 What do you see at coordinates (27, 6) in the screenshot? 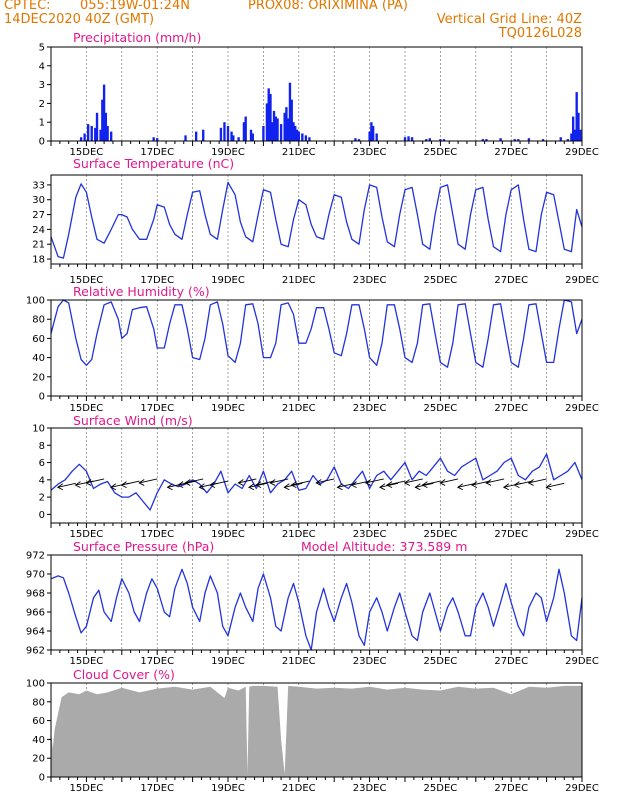
I see `header-source: CPTEC:` at bounding box center [27, 6].